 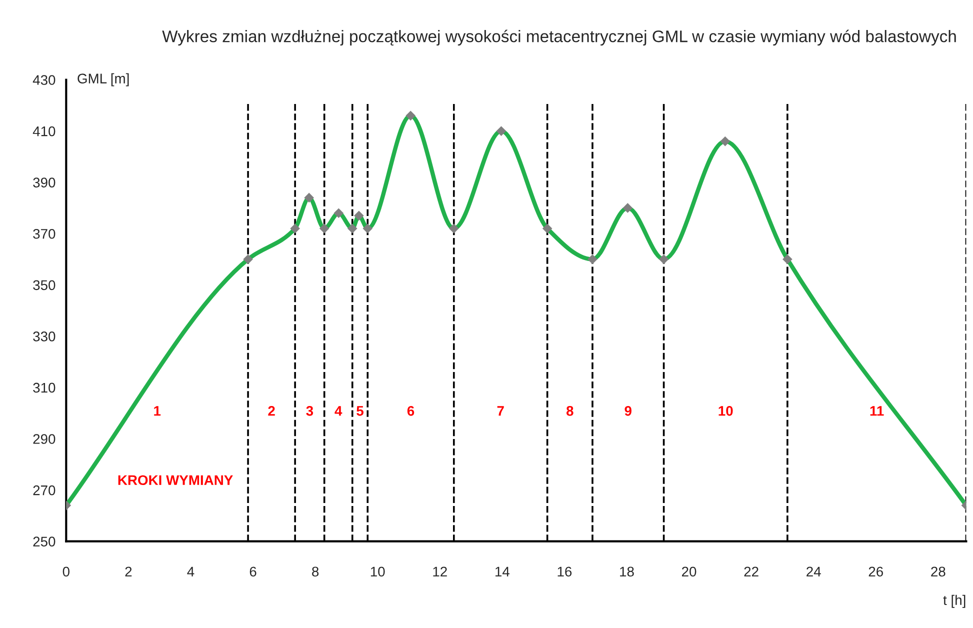 What do you see at coordinates (627, 571) in the screenshot?
I see `x-tick-label: 18` at bounding box center [627, 571].